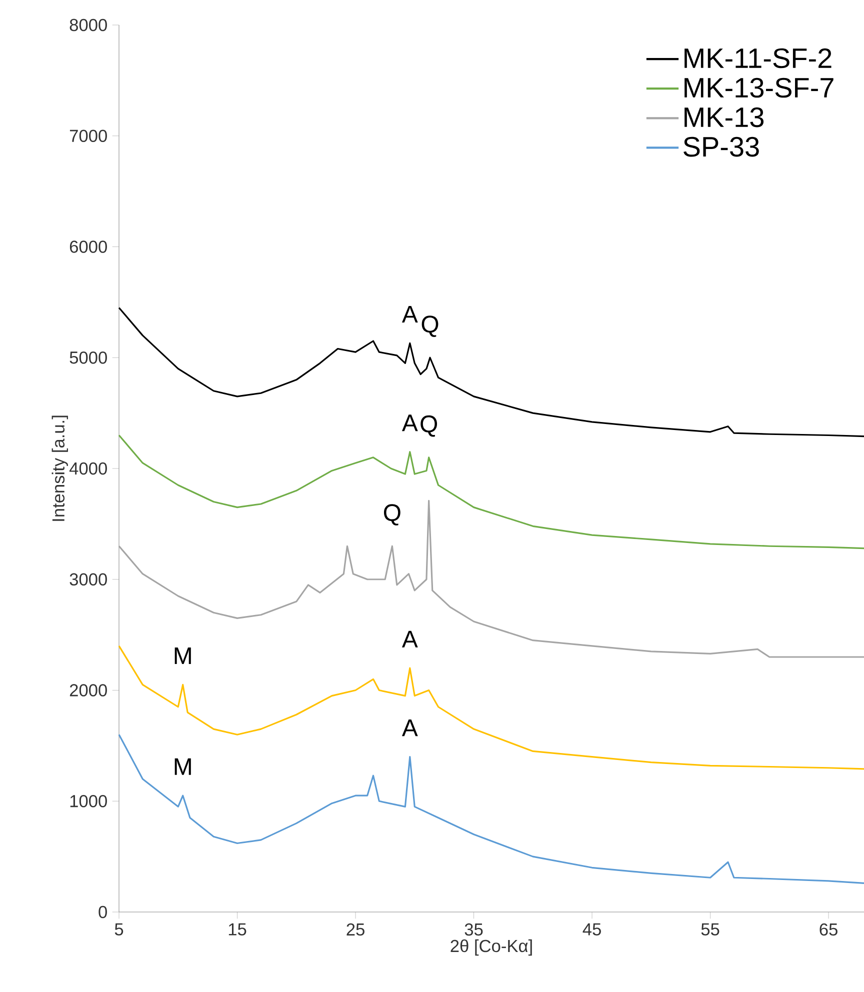 The height and width of the screenshot is (992, 864). Describe the element at coordinates (237, 929) in the screenshot. I see `x-tick-label: 15` at that location.